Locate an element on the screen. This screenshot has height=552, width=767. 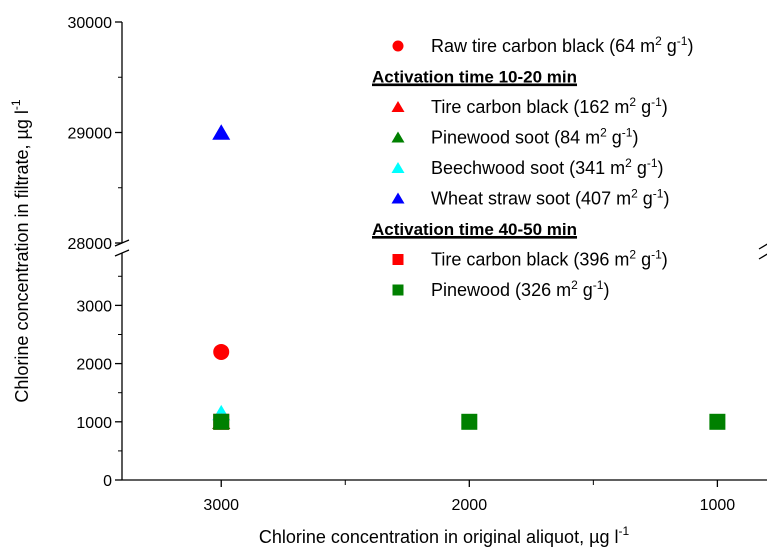
legend-entry-label: Pinewood (326 m2 g-1) is located at coordinates (520, 289).